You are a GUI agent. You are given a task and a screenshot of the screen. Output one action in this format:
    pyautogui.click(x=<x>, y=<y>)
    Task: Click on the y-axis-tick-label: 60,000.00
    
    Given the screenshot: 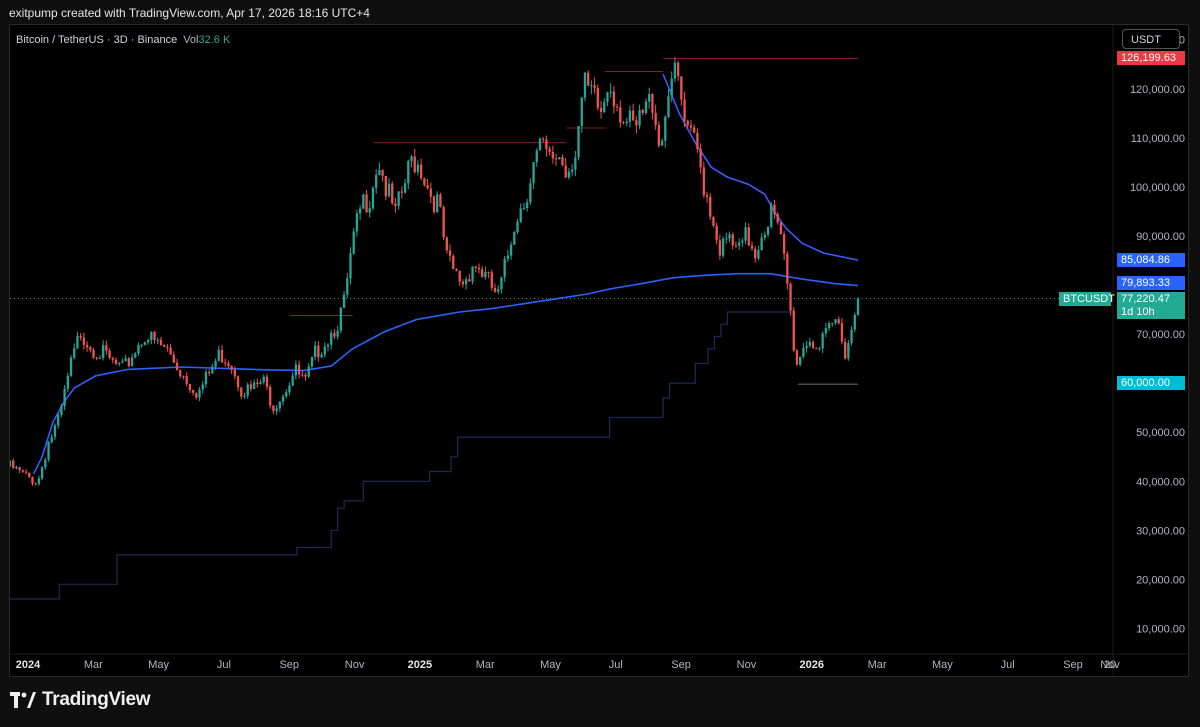 What is the action you would take?
    pyautogui.click(x=1160, y=384)
    